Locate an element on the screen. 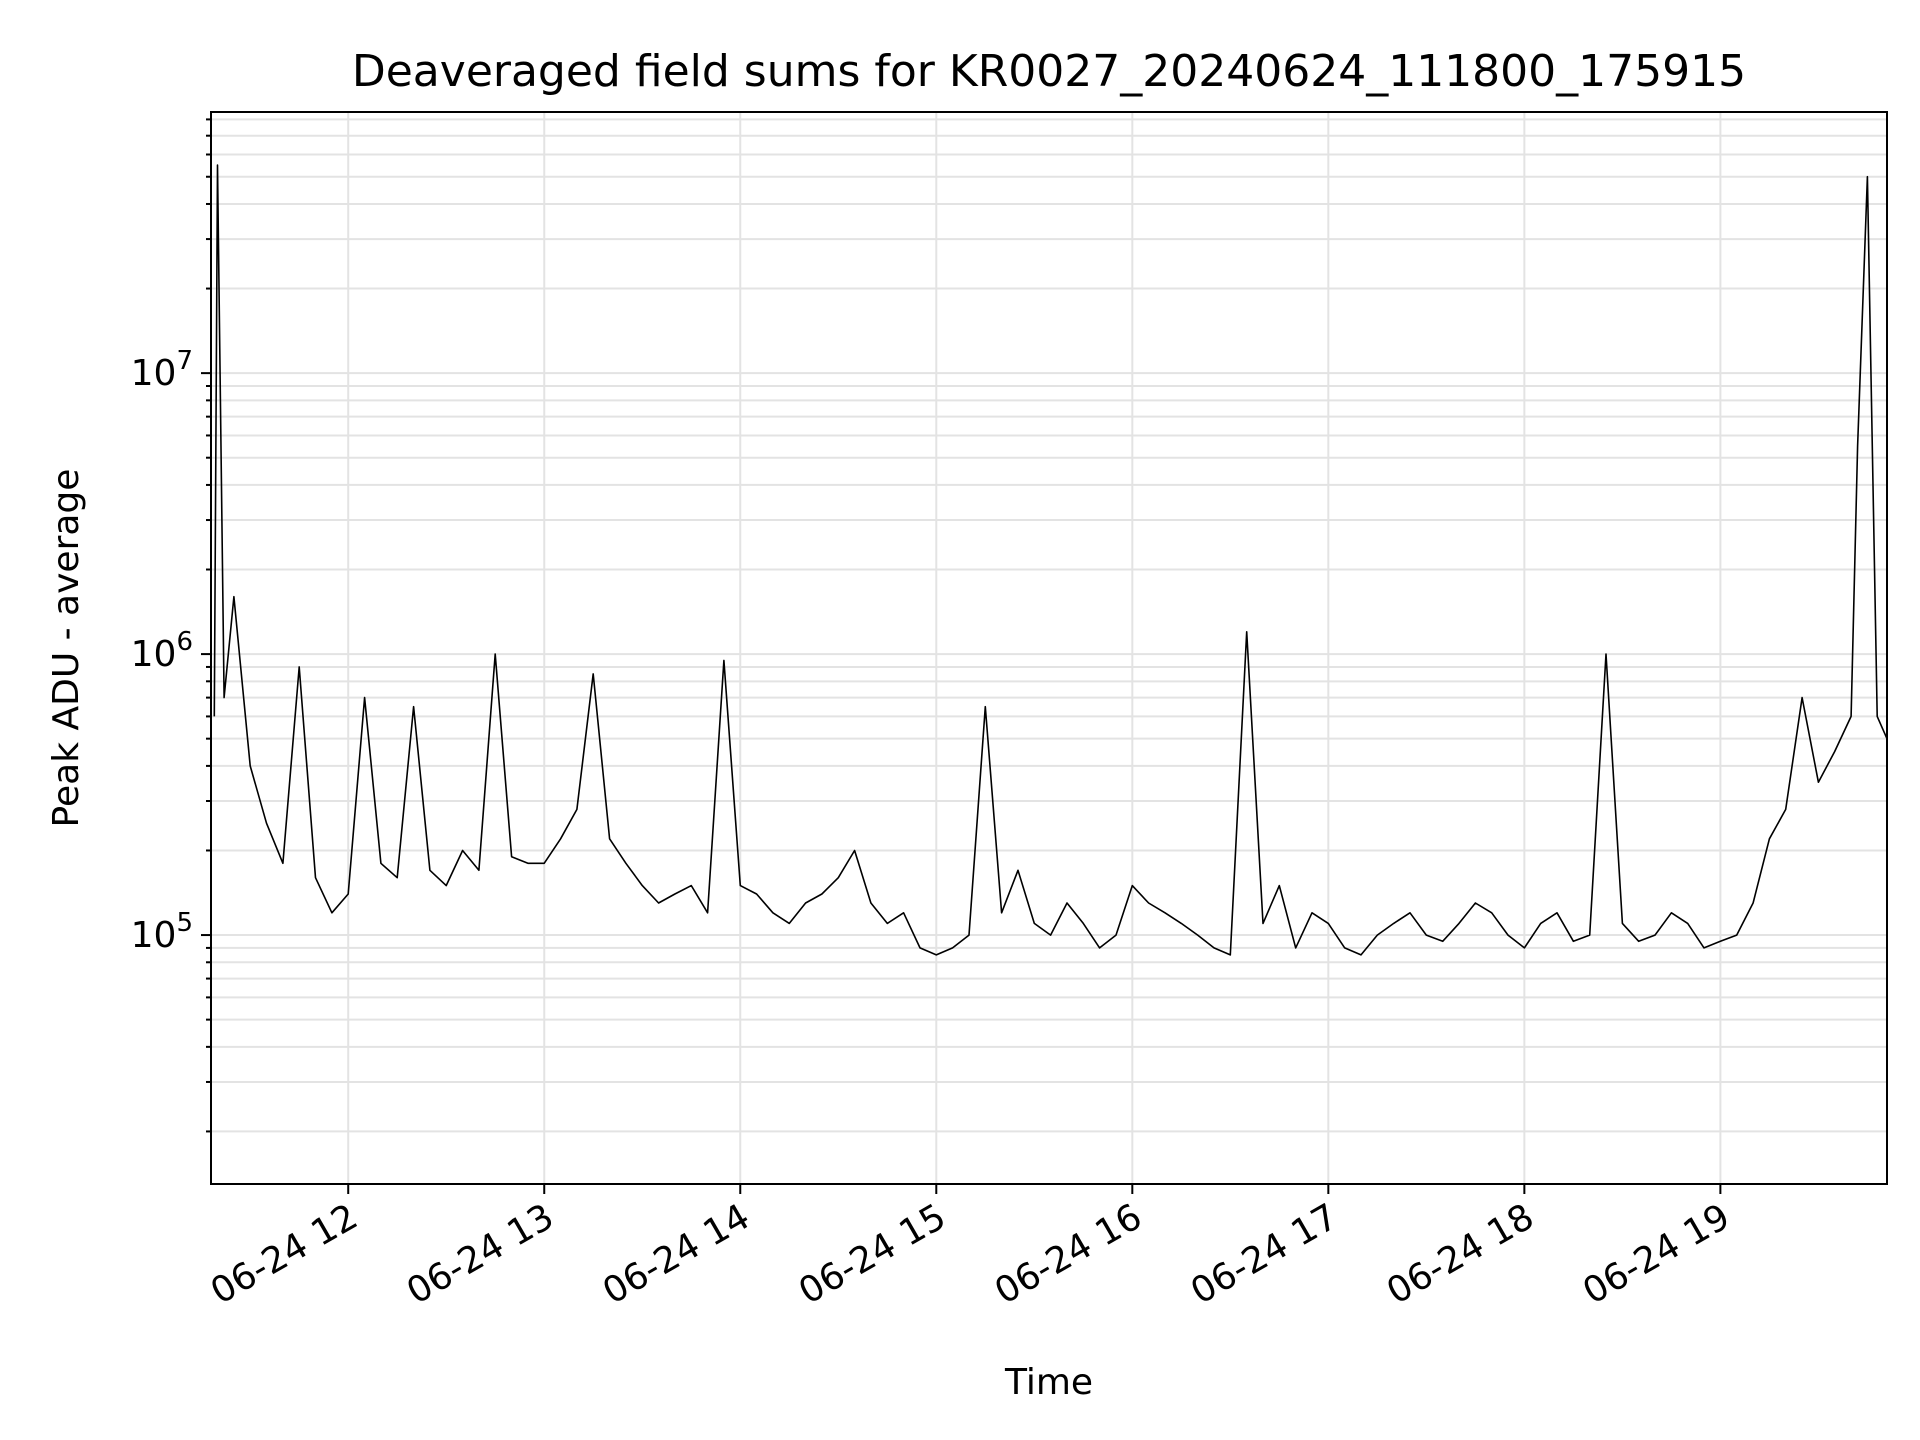 The image size is (1920, 1440). y-axis-label: Peak ADU - average is located at coordinates (66, 648).